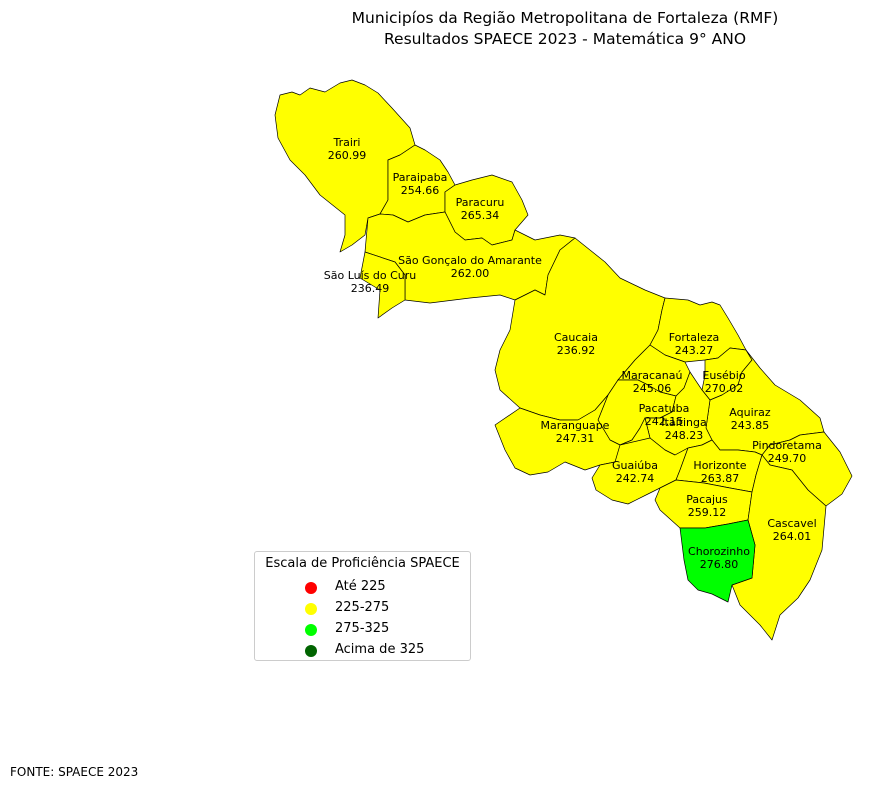 The width and height of the screenshot is (892, 788). What do you see at coordinates (575, 425) in the screenshot?
I see `region-label-maranguape: Maranguape` at bounding box center [575, 425].